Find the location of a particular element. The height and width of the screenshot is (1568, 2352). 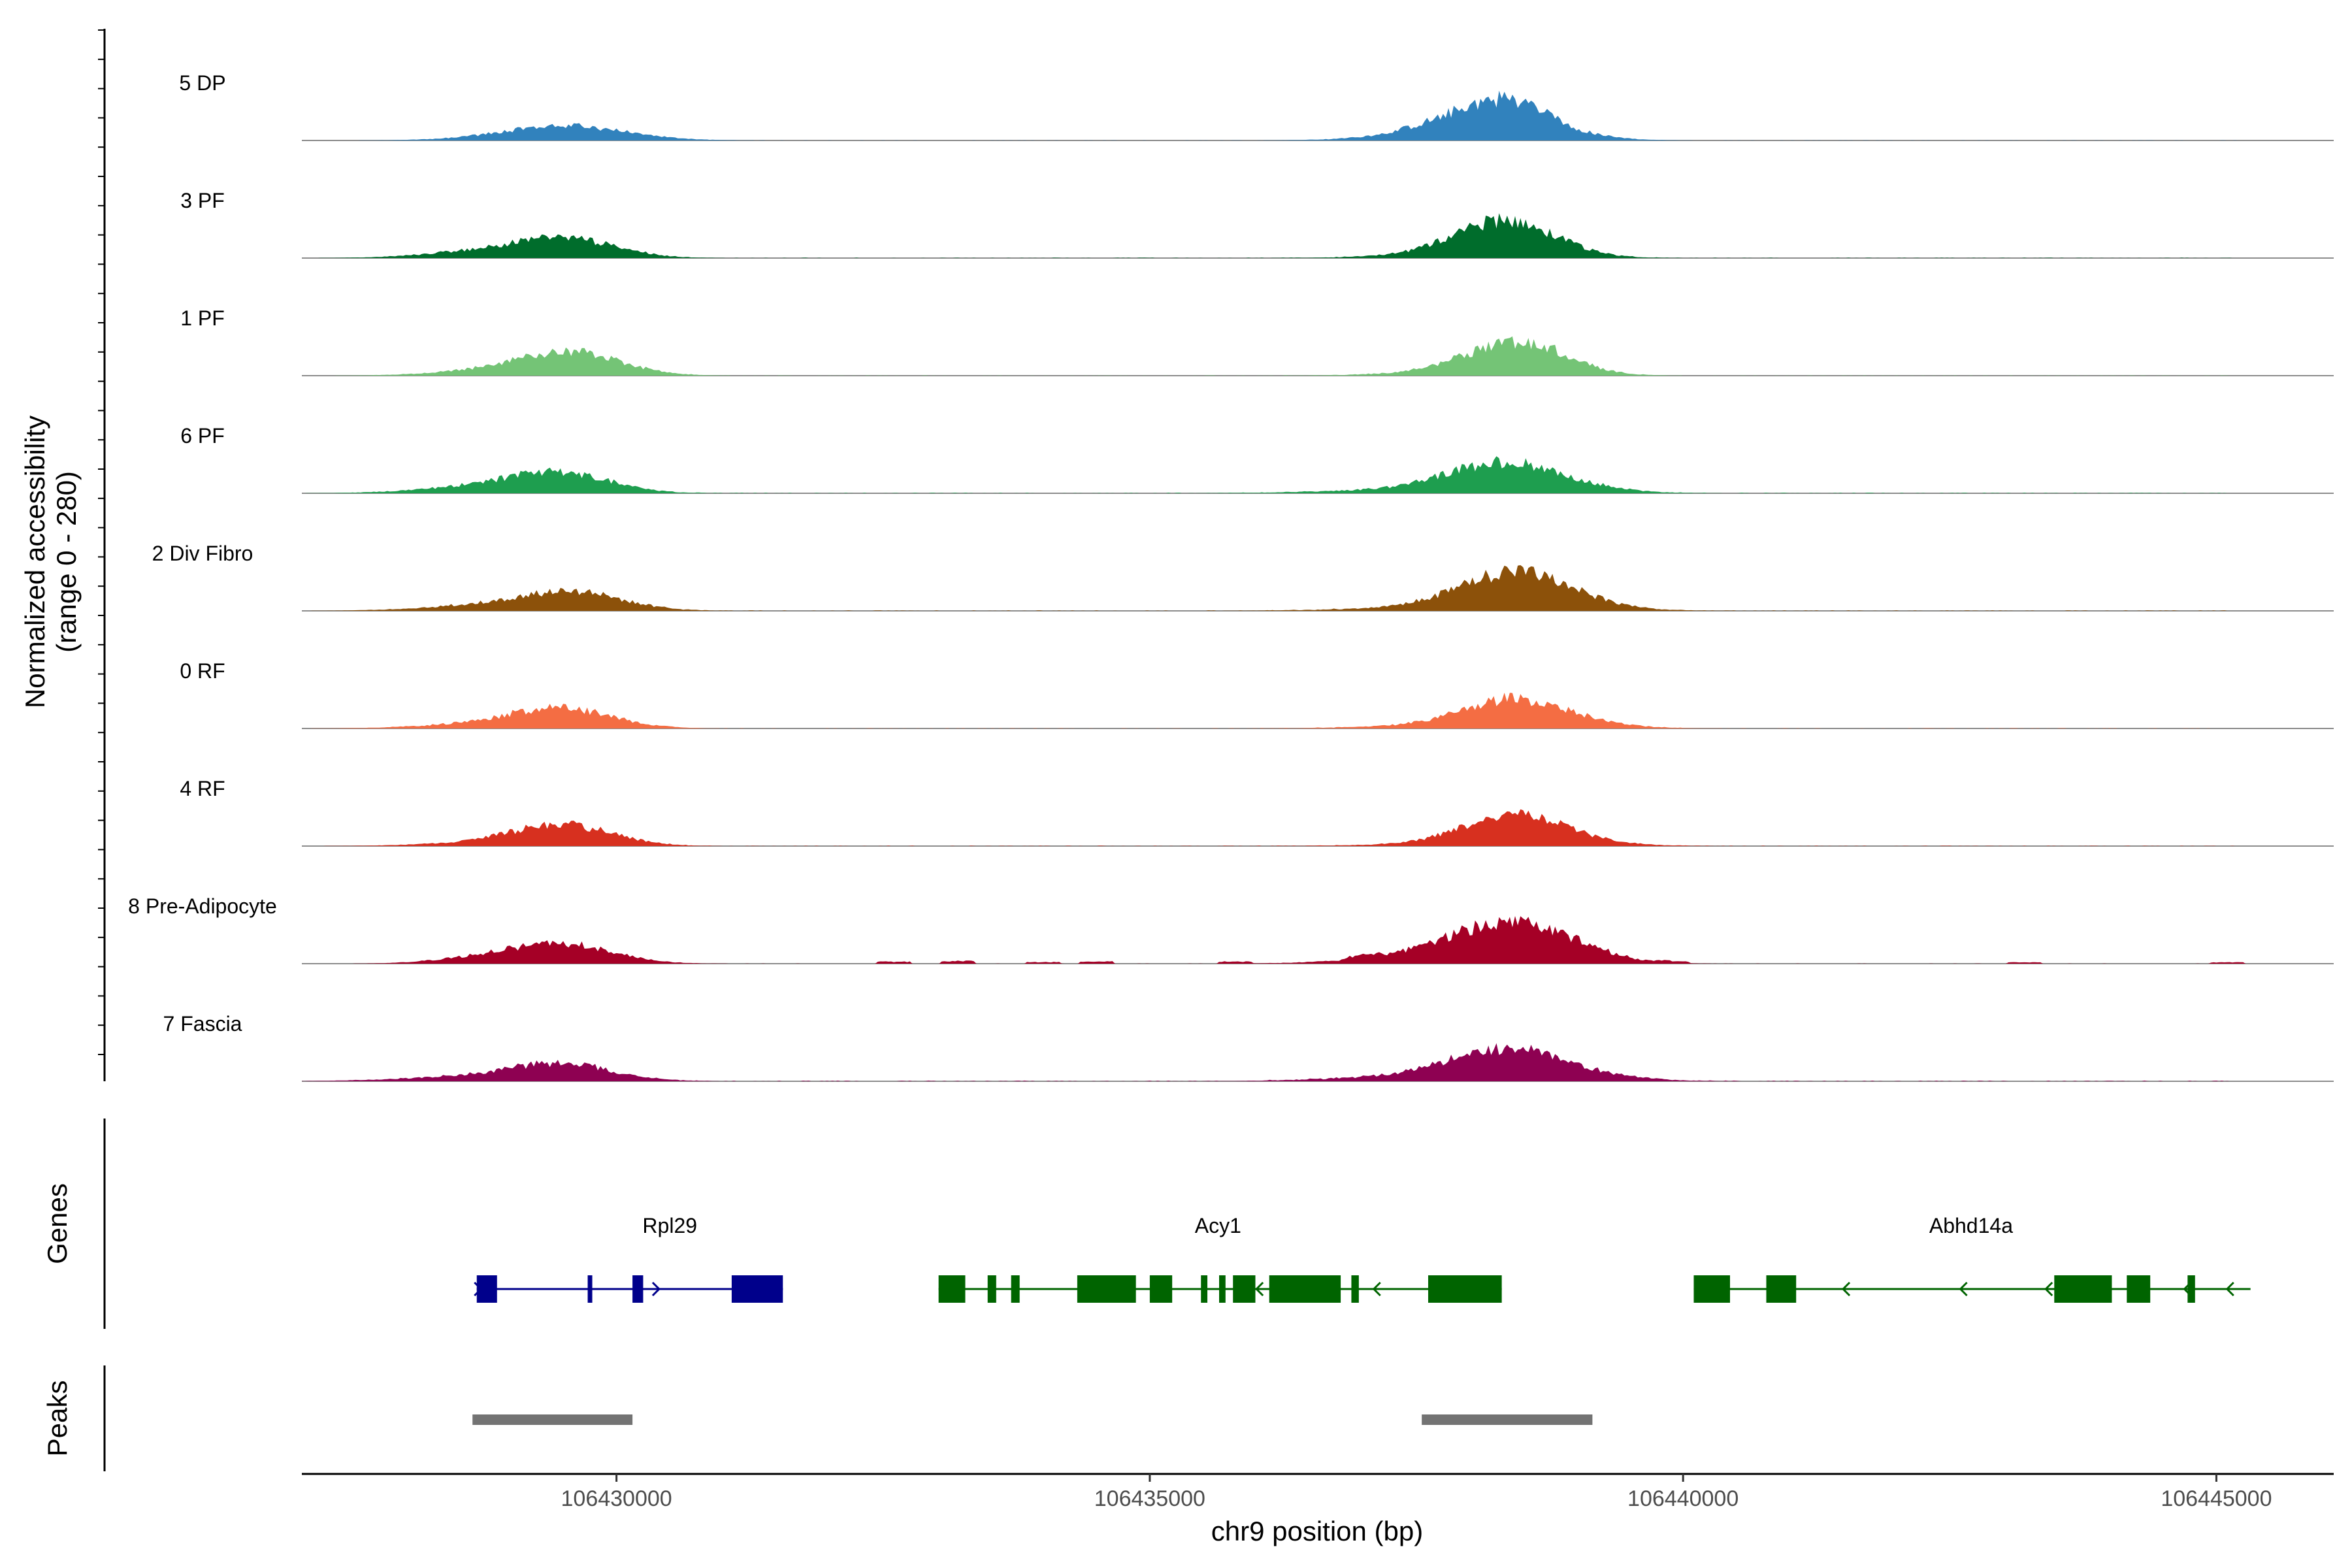

coverage-track-7-fascia: 7 Fascia is located at coordinates (1248, 1047).